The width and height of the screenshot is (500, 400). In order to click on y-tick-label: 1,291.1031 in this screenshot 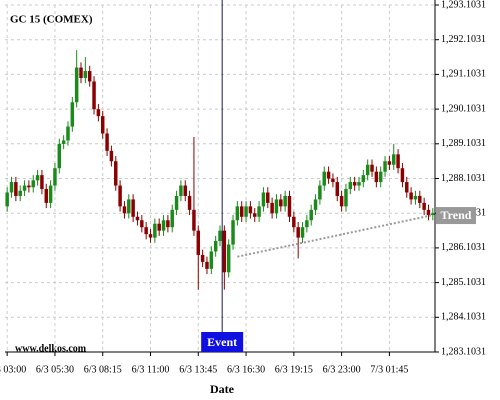, I will do `click(463, 74)`.